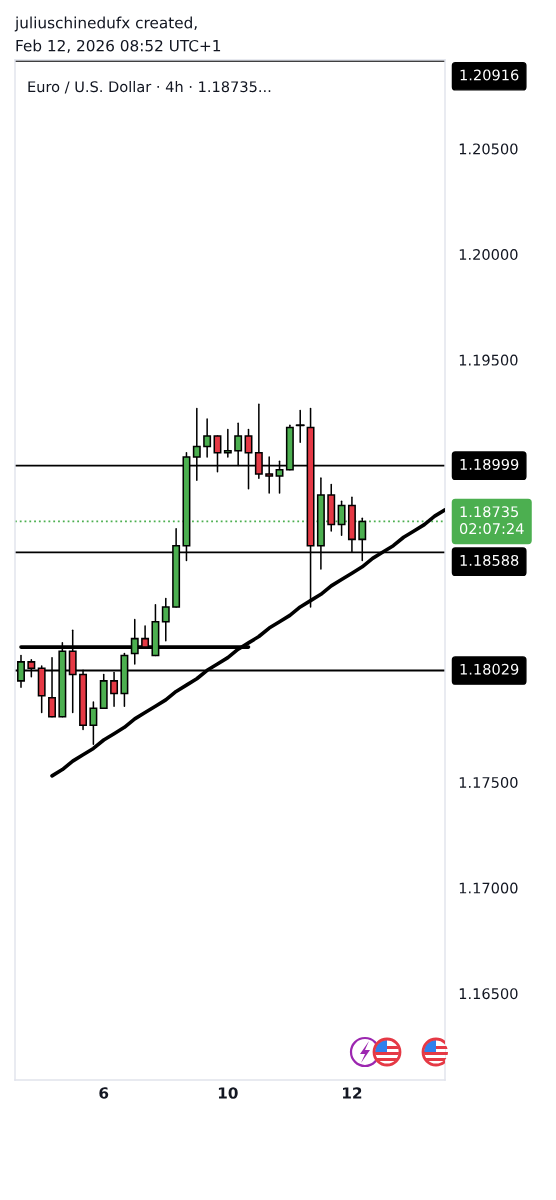 This screenshot has width=556, height=1200. Describe the element at coordinates (488, 994) in the screenshot. I see `y-tick-label: 1.16500` at that location.